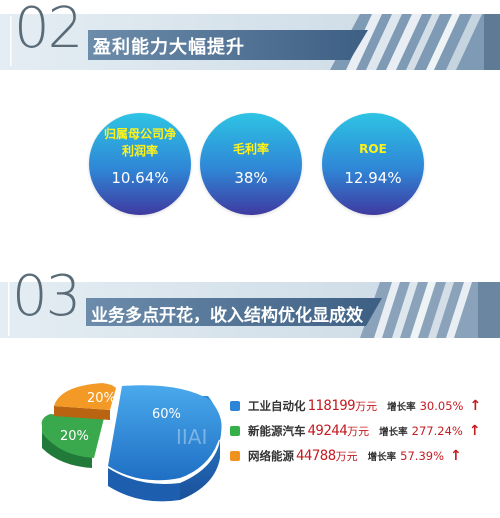 This screenshot has height=518, width=500. I want to click on section-number: 02, so click(48, 30).